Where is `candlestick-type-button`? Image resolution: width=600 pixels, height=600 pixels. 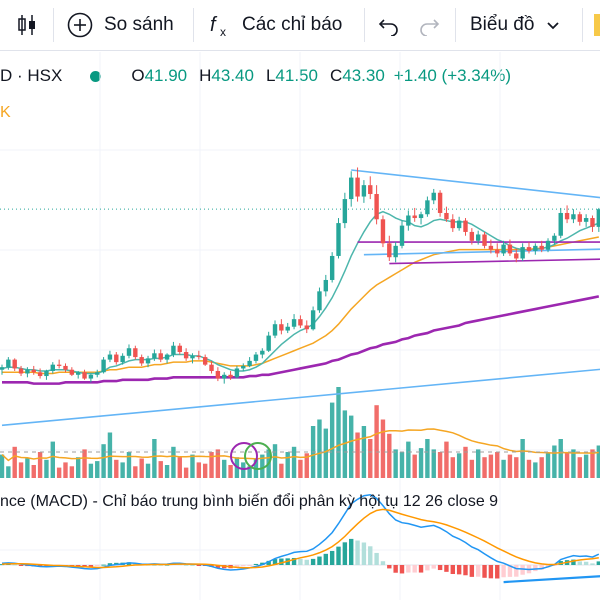
candlestick-type-button is located at coordinates (27, 25).